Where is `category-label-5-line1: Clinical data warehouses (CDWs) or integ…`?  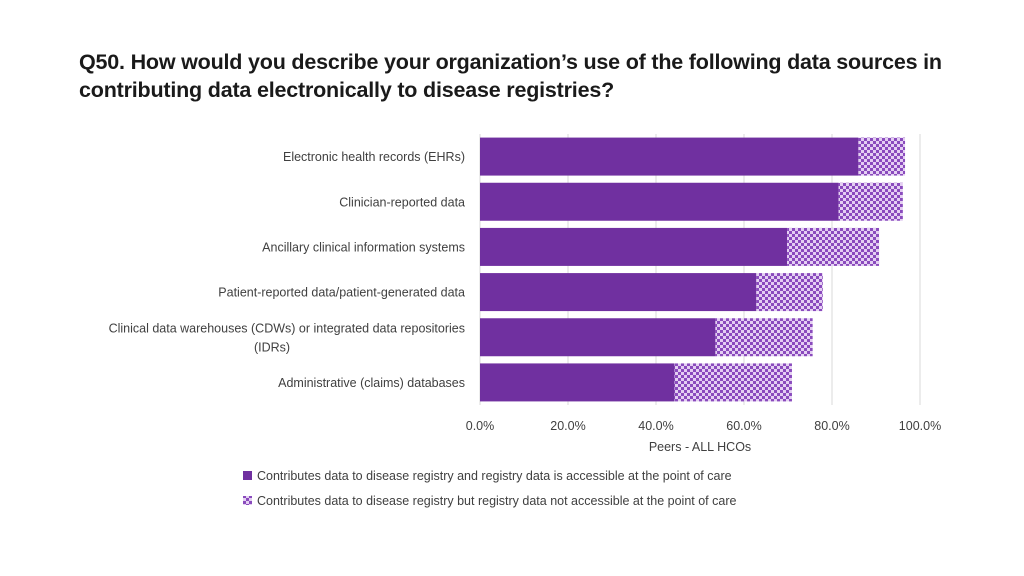 category-label-5-line1: Clinical data warehouses (CDWs) or integ… is located at coordinates (287, 328).